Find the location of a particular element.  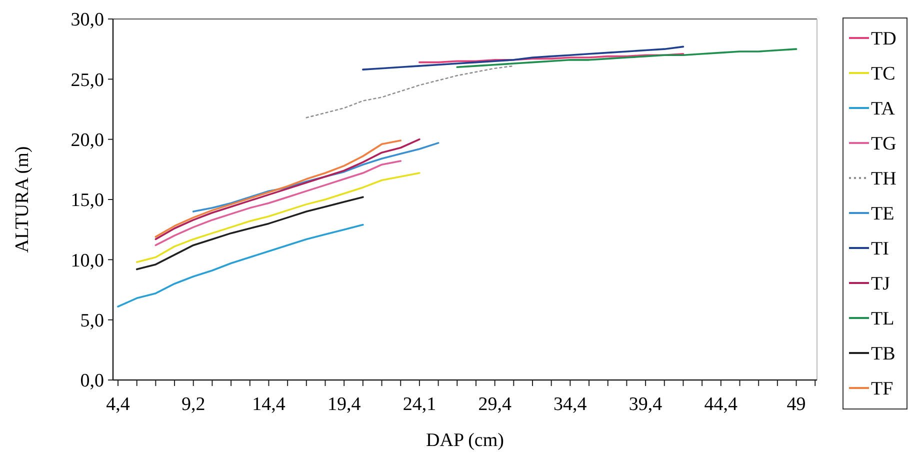

legend-label: TA is located at coordinates (883, 109).